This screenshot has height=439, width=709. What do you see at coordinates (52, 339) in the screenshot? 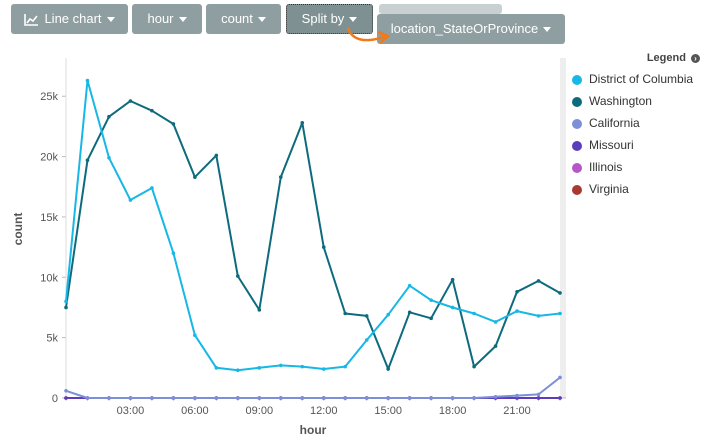
I see `y-tick-label: 5k` at bounding box center [52, 339].